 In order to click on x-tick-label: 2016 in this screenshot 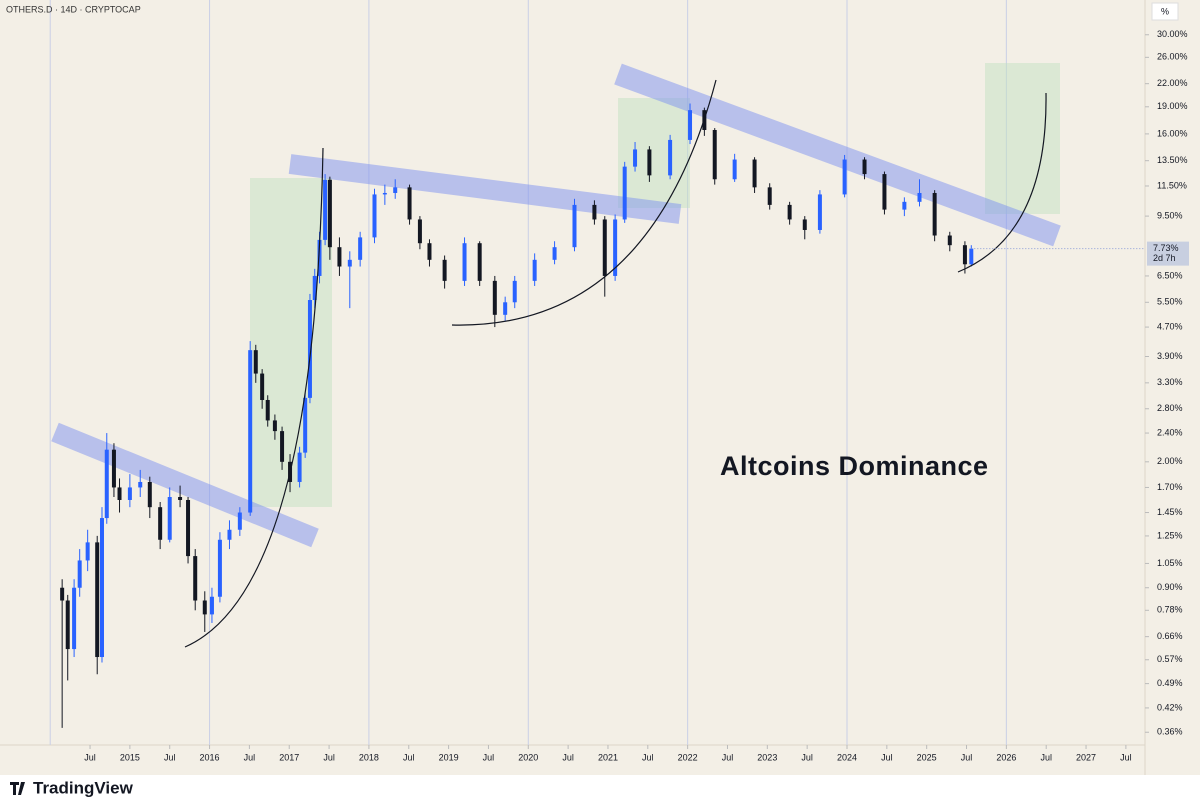, I will do `click(210, 757)`.